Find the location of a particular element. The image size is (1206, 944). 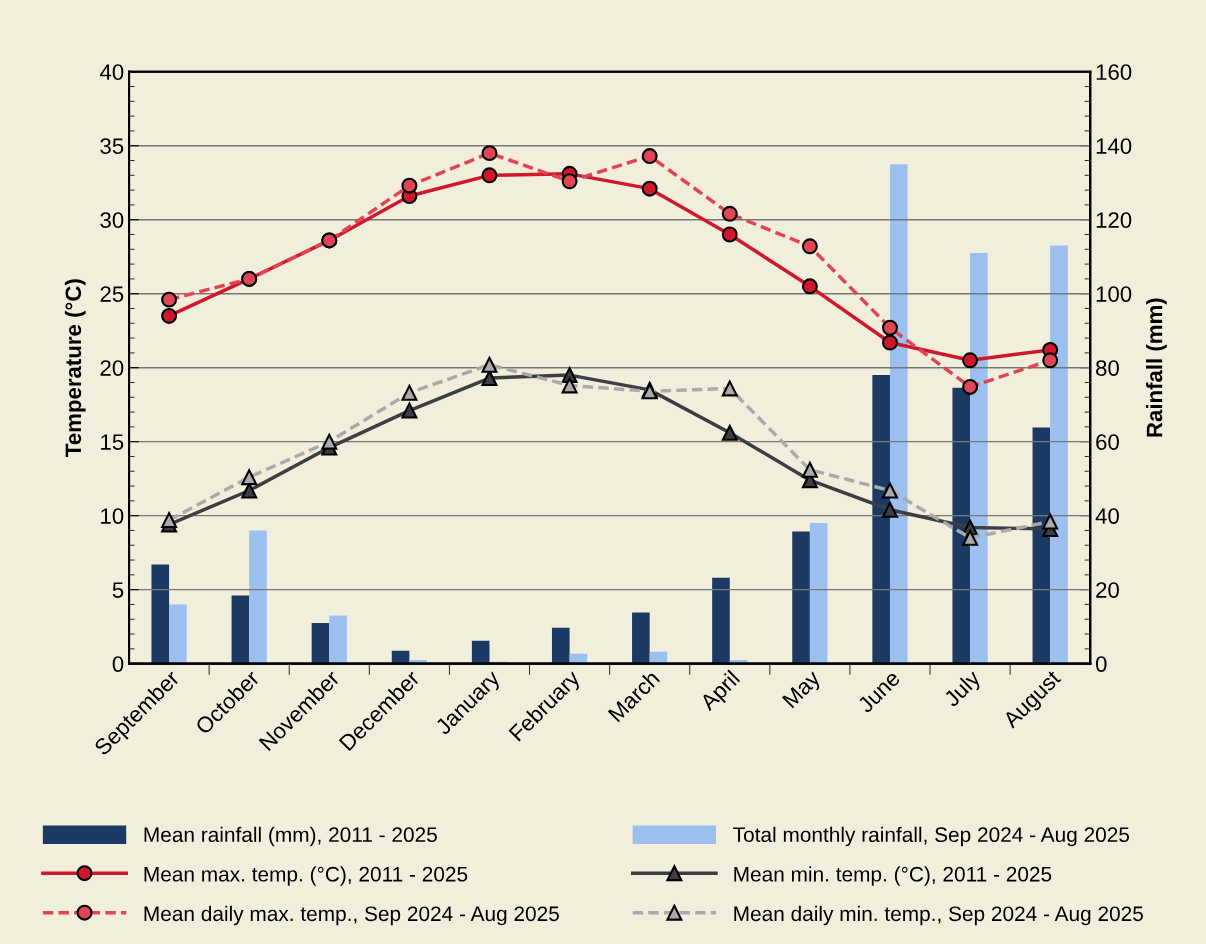

y-tick-label: 30 is located at coordinates (112, 220).